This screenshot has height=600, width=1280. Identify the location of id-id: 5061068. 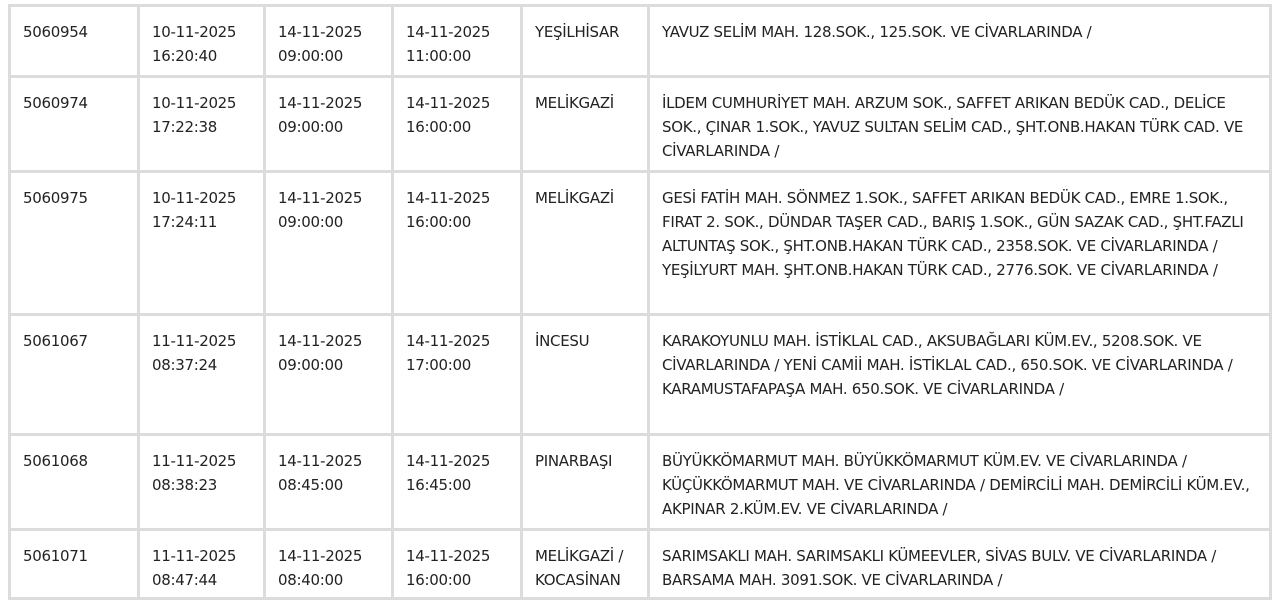
(55, 461).